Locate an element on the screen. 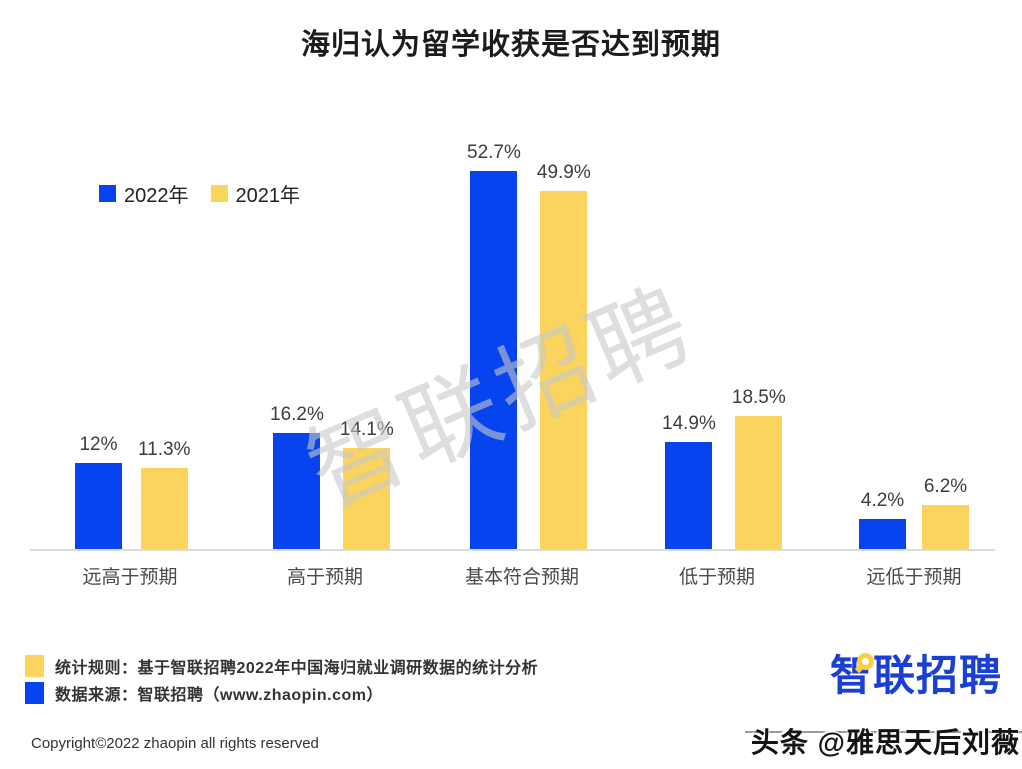 The height and width of the screenshot is (769, 1022). chart-legend: 2022年 2021年 is located at coordinates (199, 193).